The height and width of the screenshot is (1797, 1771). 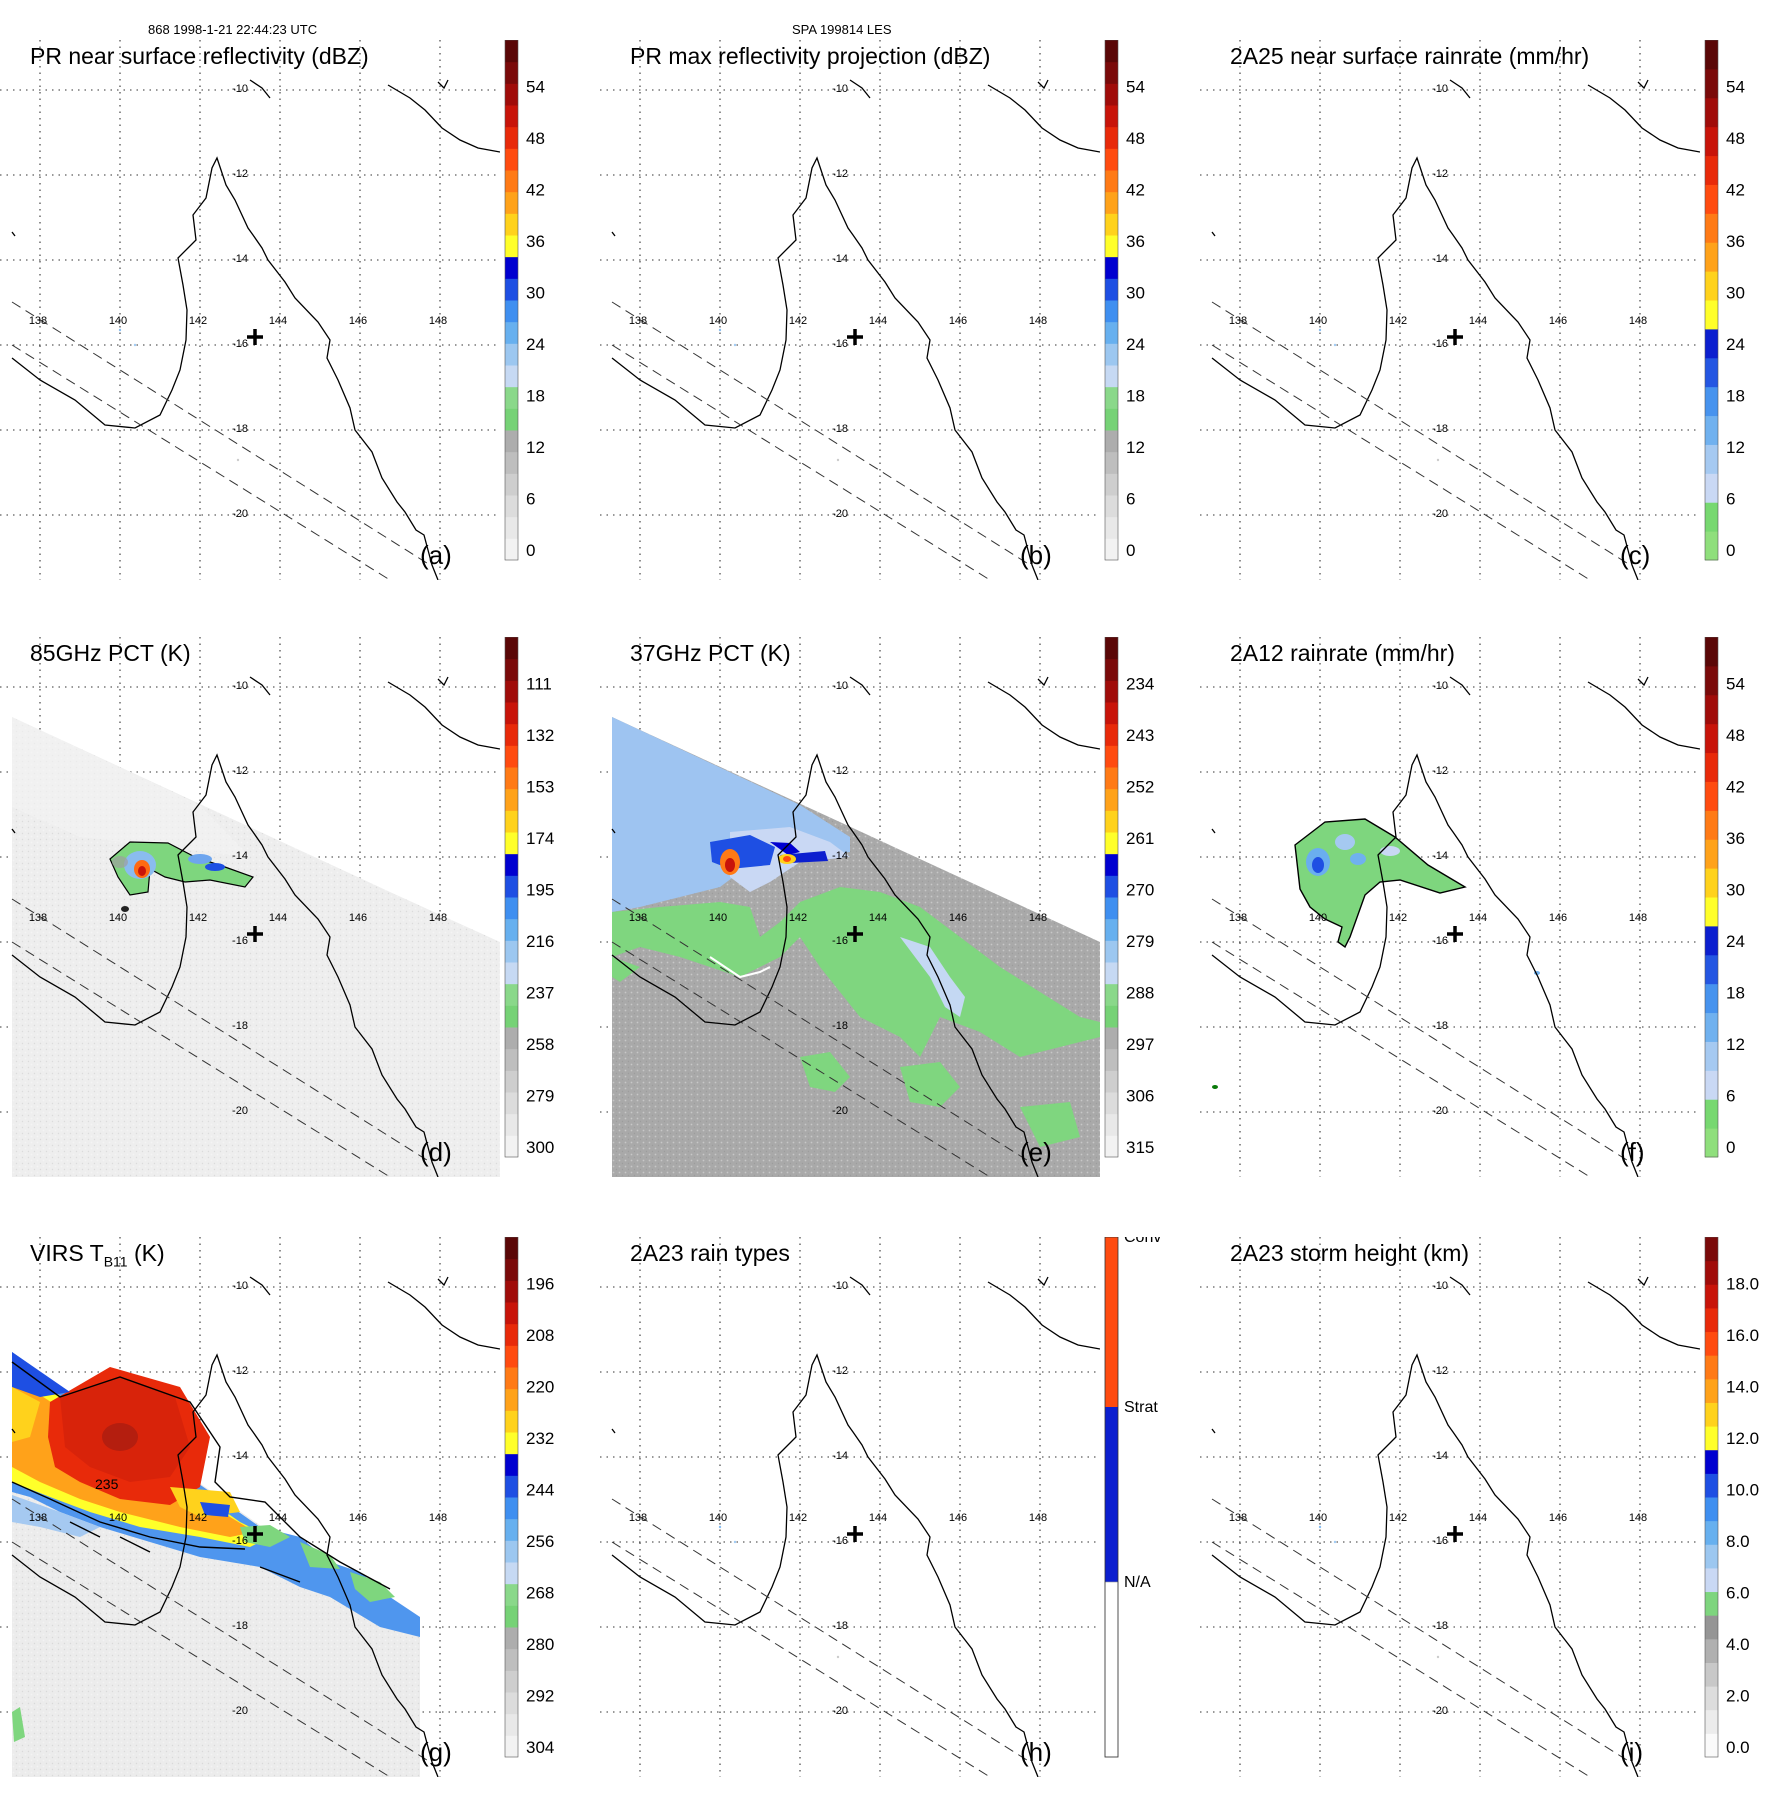 What do you see at coordinates (840, 259) in the screenshot?
I see `lat-label: -14` at bounding box center [840, 259].